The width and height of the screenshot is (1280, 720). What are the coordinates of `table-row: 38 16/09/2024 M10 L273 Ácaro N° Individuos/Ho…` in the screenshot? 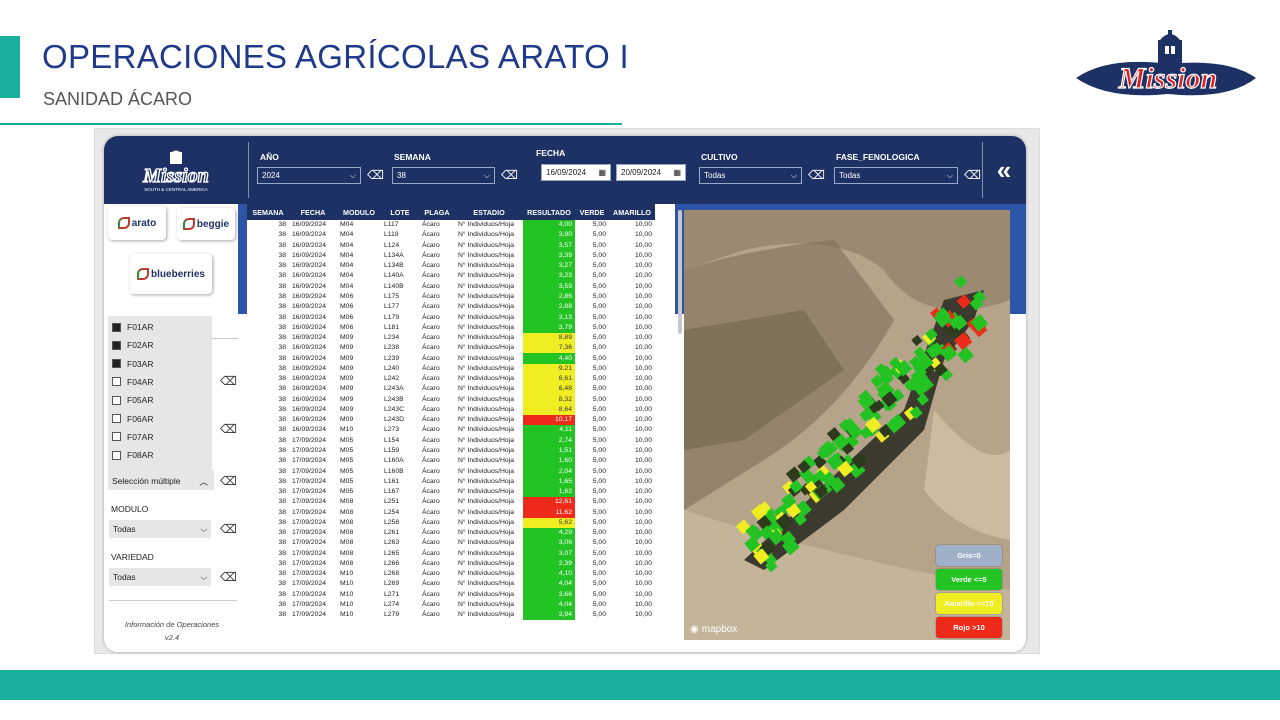 It's located at (451, 430).